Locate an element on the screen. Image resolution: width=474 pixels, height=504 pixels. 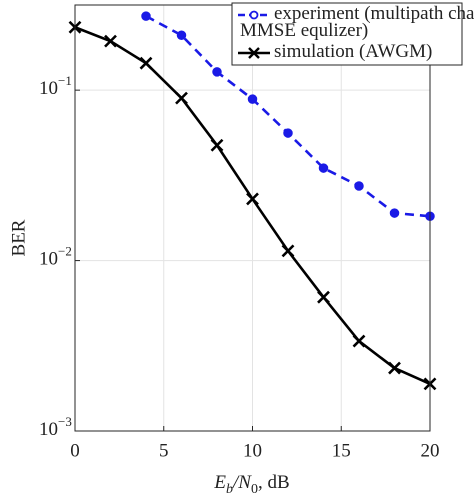
x-axis-label: Eb/N0, dB is located at coordinates (251, 484).